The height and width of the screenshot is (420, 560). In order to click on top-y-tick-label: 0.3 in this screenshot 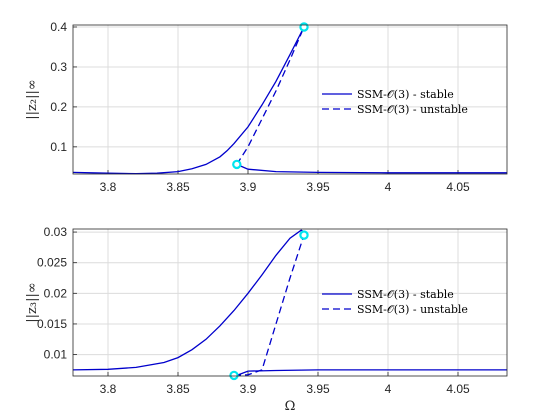, I will do `click(58, 67)`.